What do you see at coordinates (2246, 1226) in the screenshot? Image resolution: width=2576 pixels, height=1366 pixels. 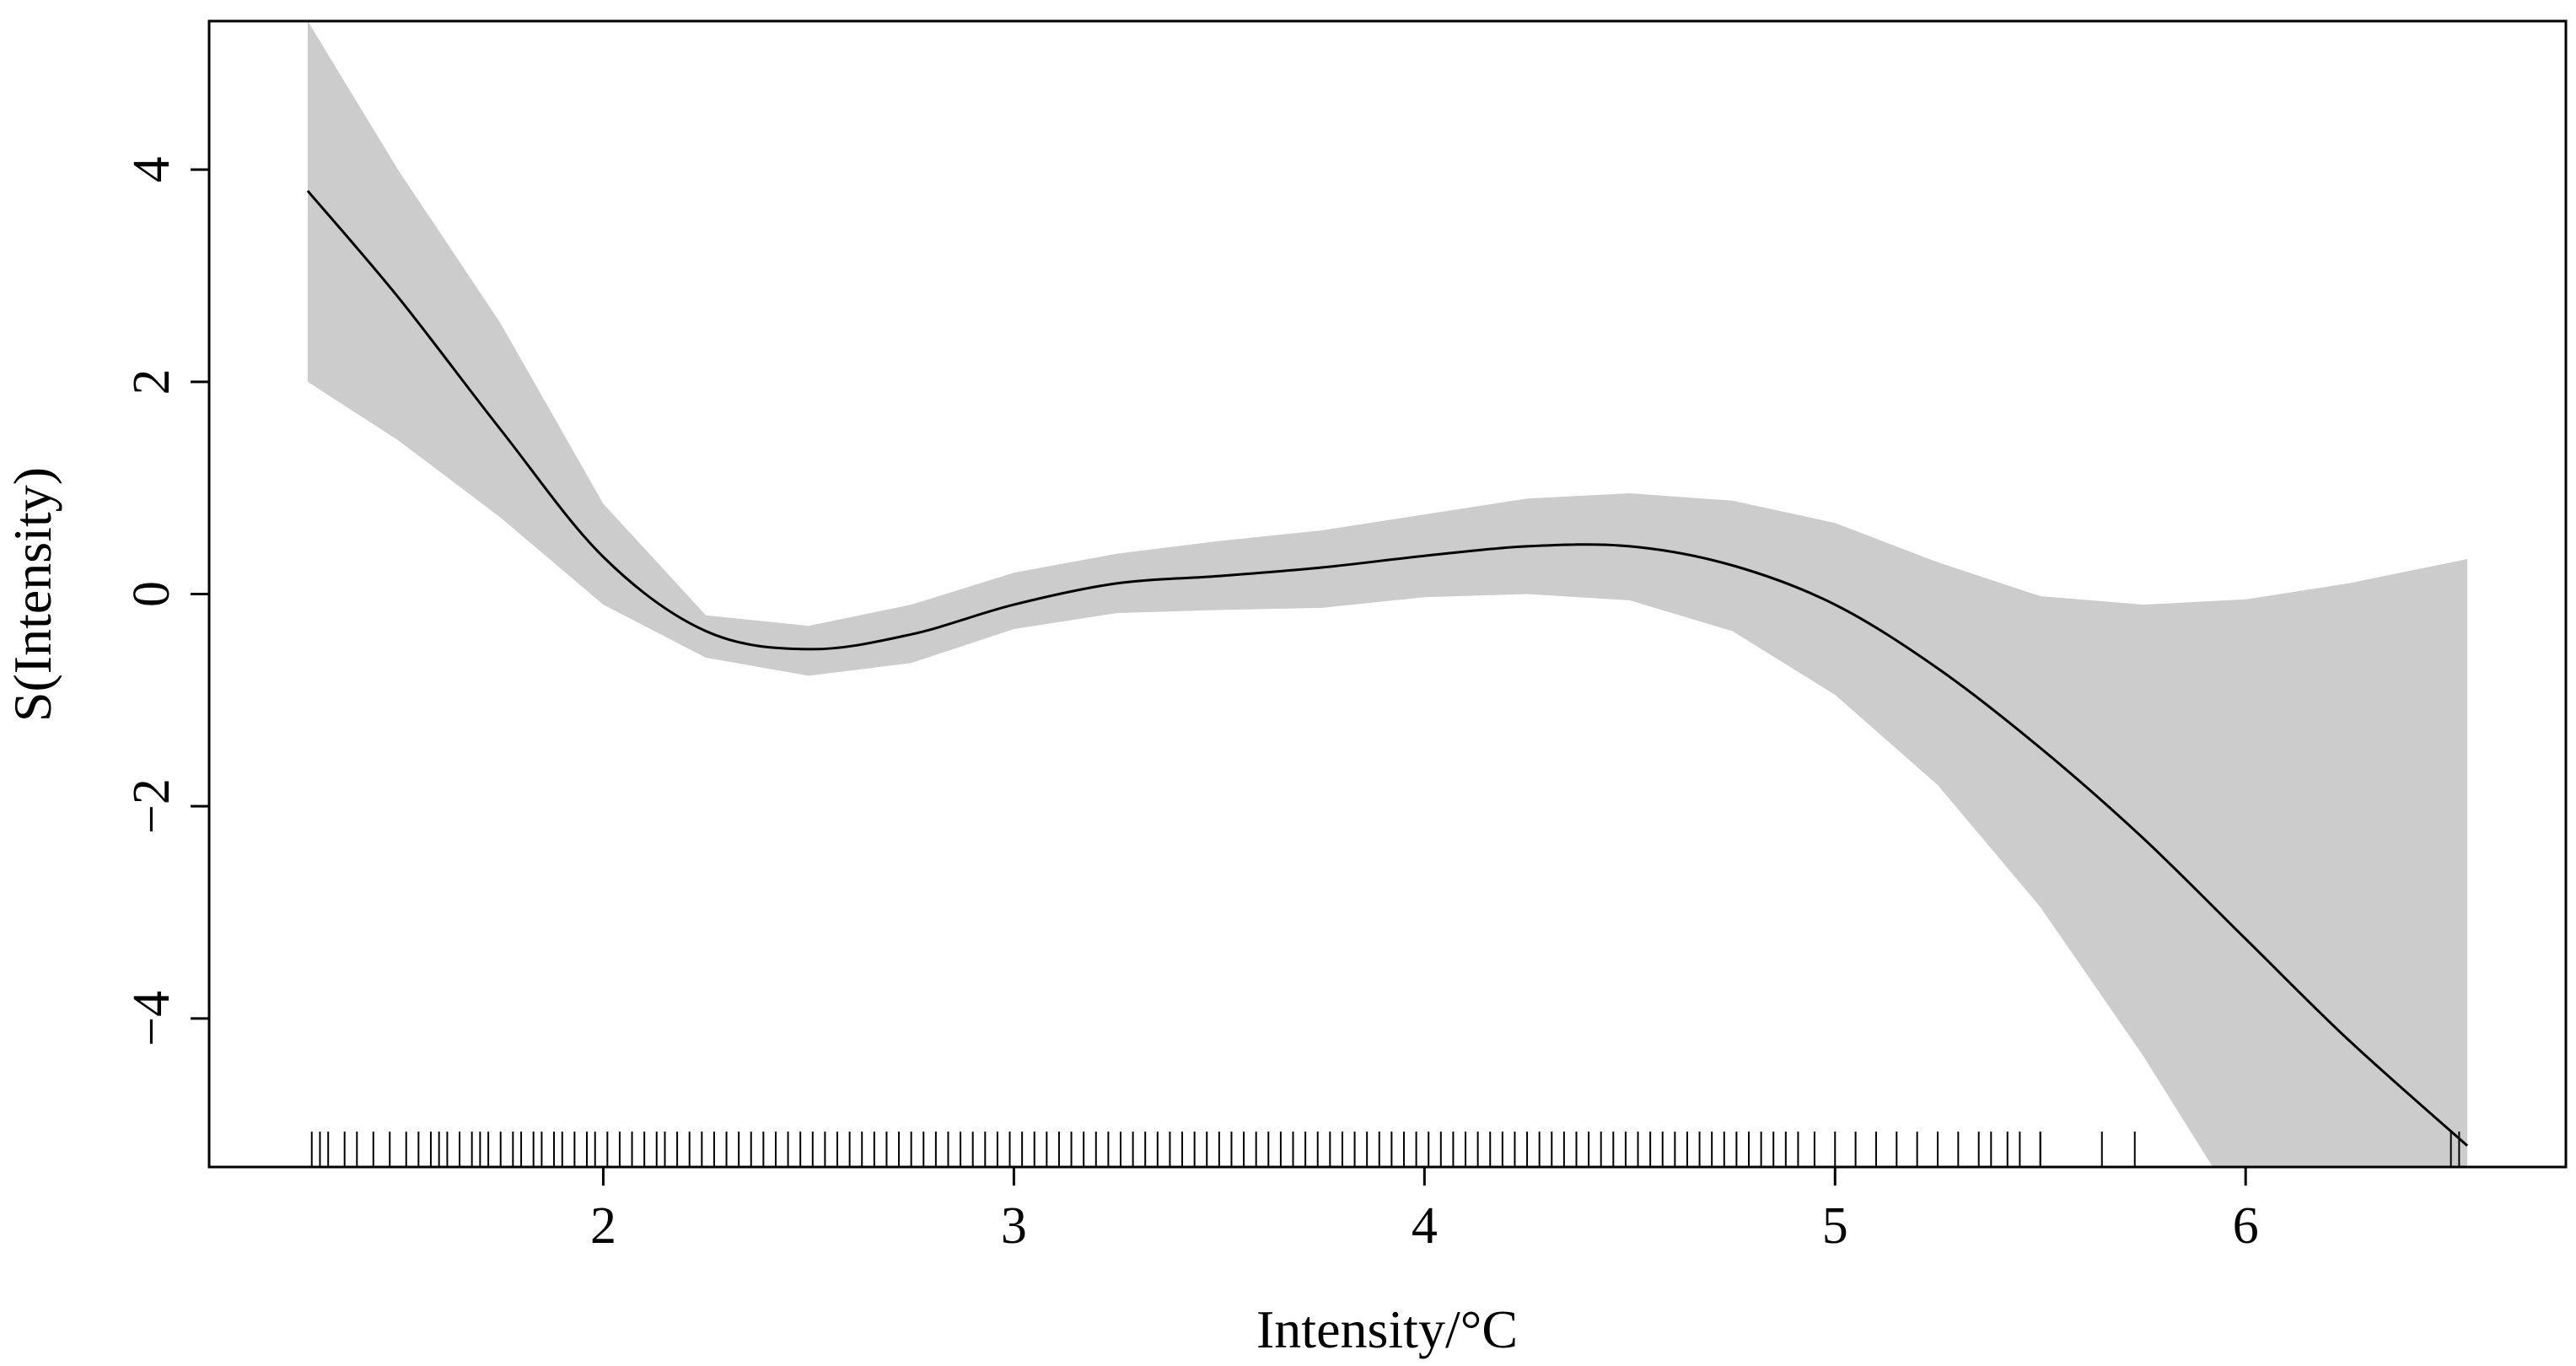 I see `x-tick-label: 6` at bounding box center [2246, 1226].